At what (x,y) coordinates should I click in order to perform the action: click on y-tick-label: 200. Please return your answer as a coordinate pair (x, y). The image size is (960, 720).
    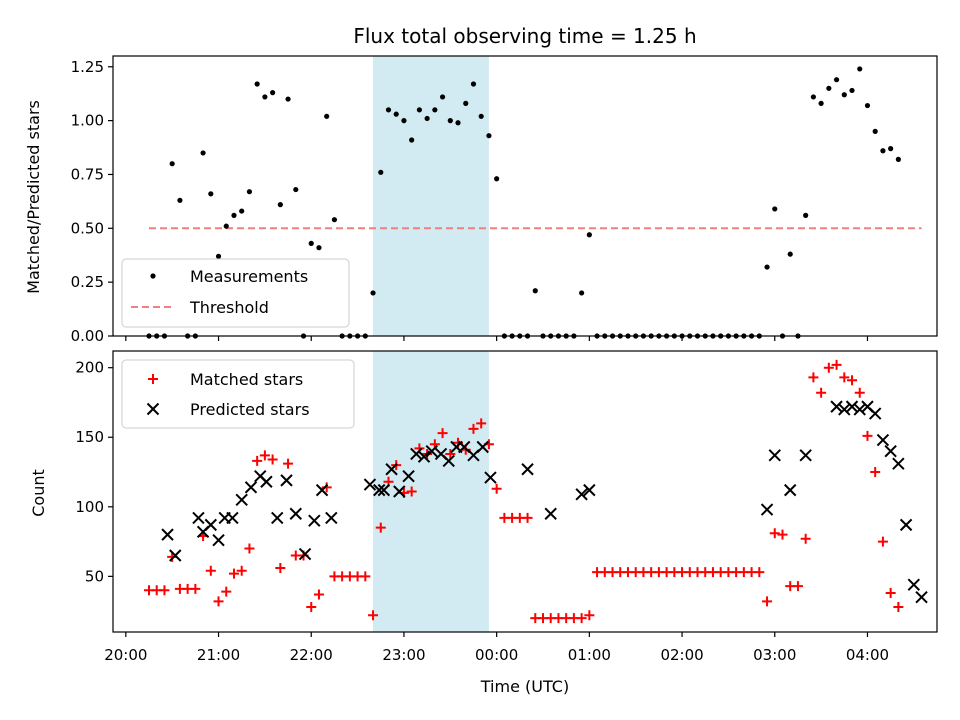
    Looking at the image, I should click on (89, 368).